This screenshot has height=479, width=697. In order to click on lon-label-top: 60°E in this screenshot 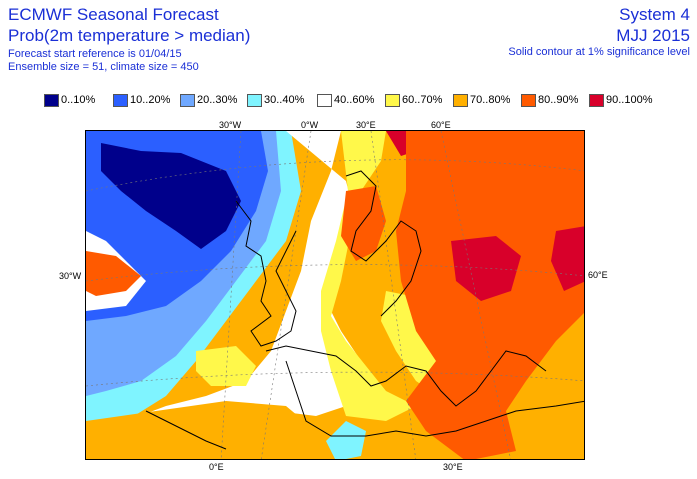, I will do `click(441, 125)`.